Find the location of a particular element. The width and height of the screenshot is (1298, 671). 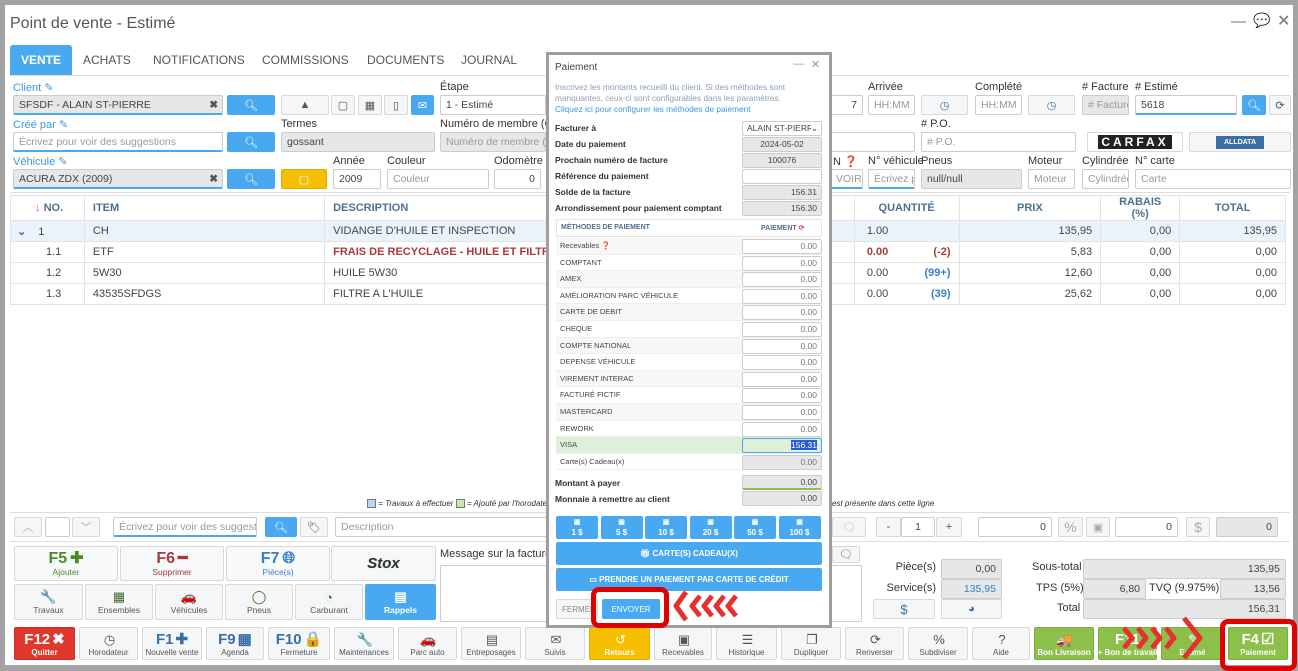

etape-select: 1 - Estimé is located at coordinates (493, 105).